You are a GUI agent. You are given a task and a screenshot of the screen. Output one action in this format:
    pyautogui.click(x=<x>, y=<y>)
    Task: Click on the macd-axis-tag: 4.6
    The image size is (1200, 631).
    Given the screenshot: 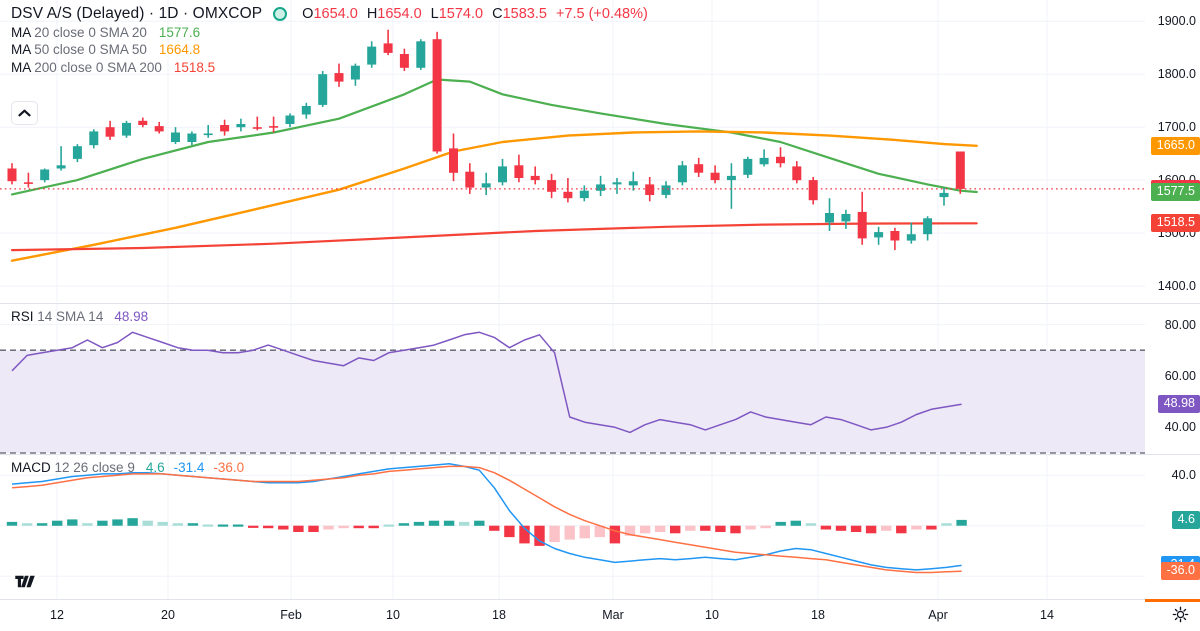 What is the action you would take?
    pyautogui.click(x=1186, y=520)
    